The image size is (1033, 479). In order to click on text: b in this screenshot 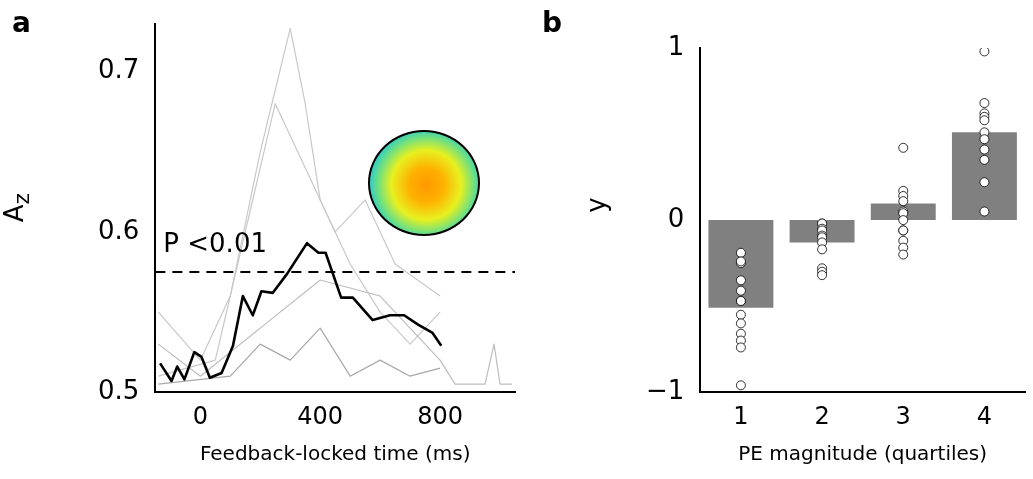, I will do `click(552, 22)`.